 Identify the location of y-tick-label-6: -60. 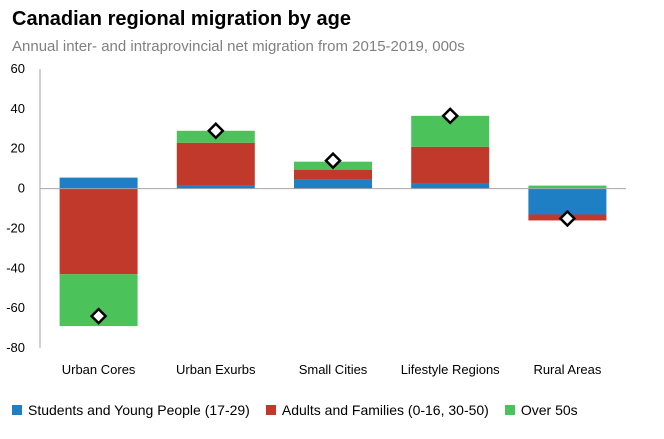
(15, 307).